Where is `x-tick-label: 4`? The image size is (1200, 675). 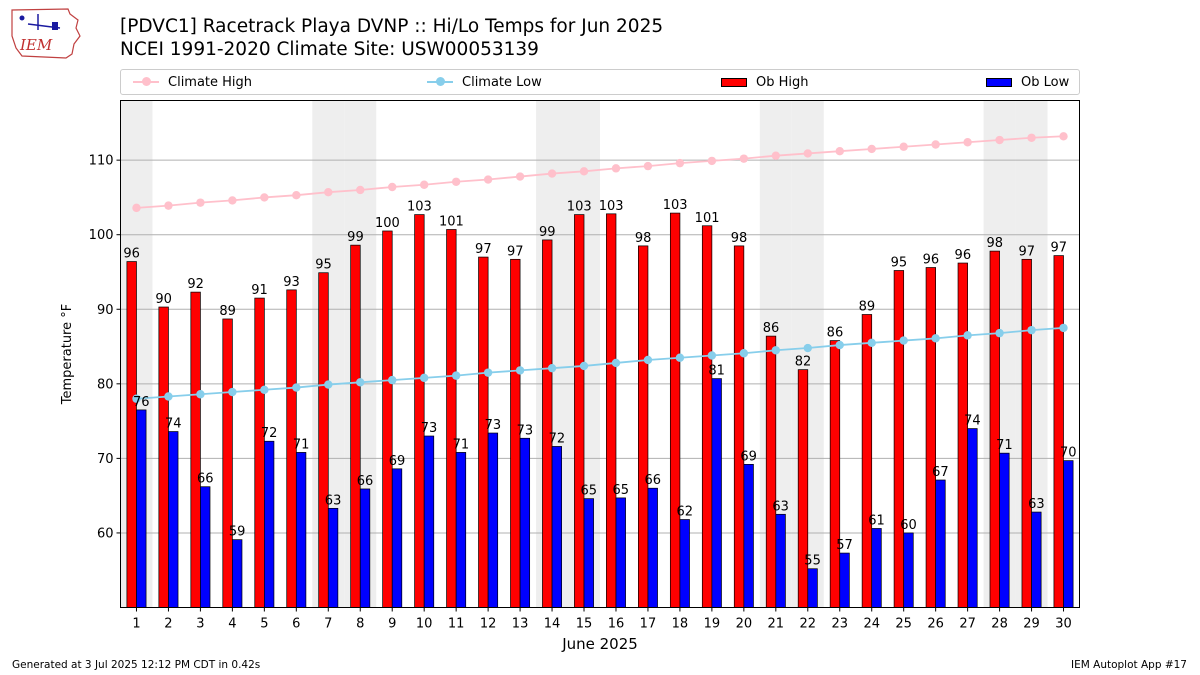
x-tick-label: 4 is located at coordinates (232, 624).